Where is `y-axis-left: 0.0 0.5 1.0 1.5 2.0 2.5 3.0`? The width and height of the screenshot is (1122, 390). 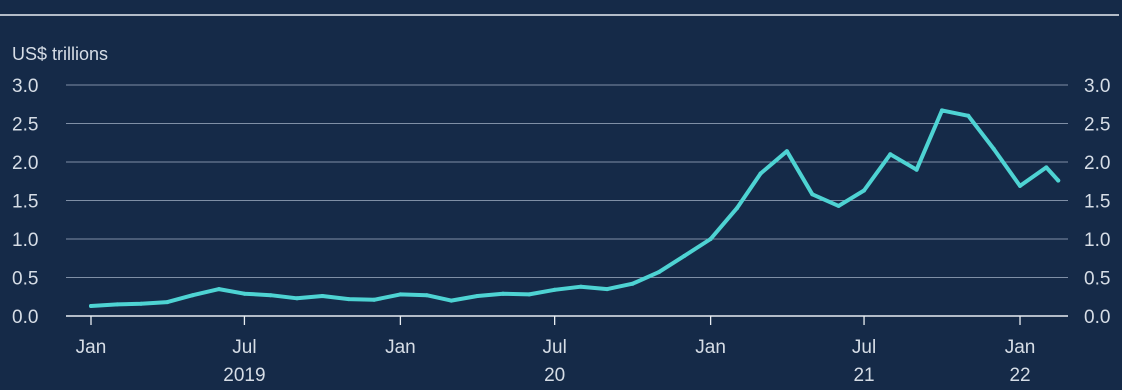
y-axis-left: 0.0 0.5 1.0 1.5 2.0 2.5 3.0 is located at coordinates (25, 202).